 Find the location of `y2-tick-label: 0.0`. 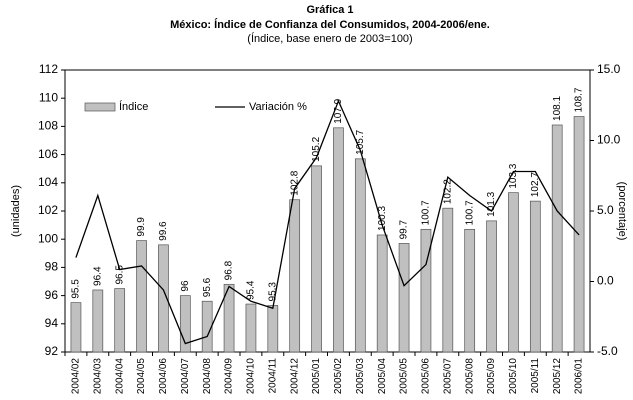

y2-tick-label: 0.0 is located at coordinates (605, 281).